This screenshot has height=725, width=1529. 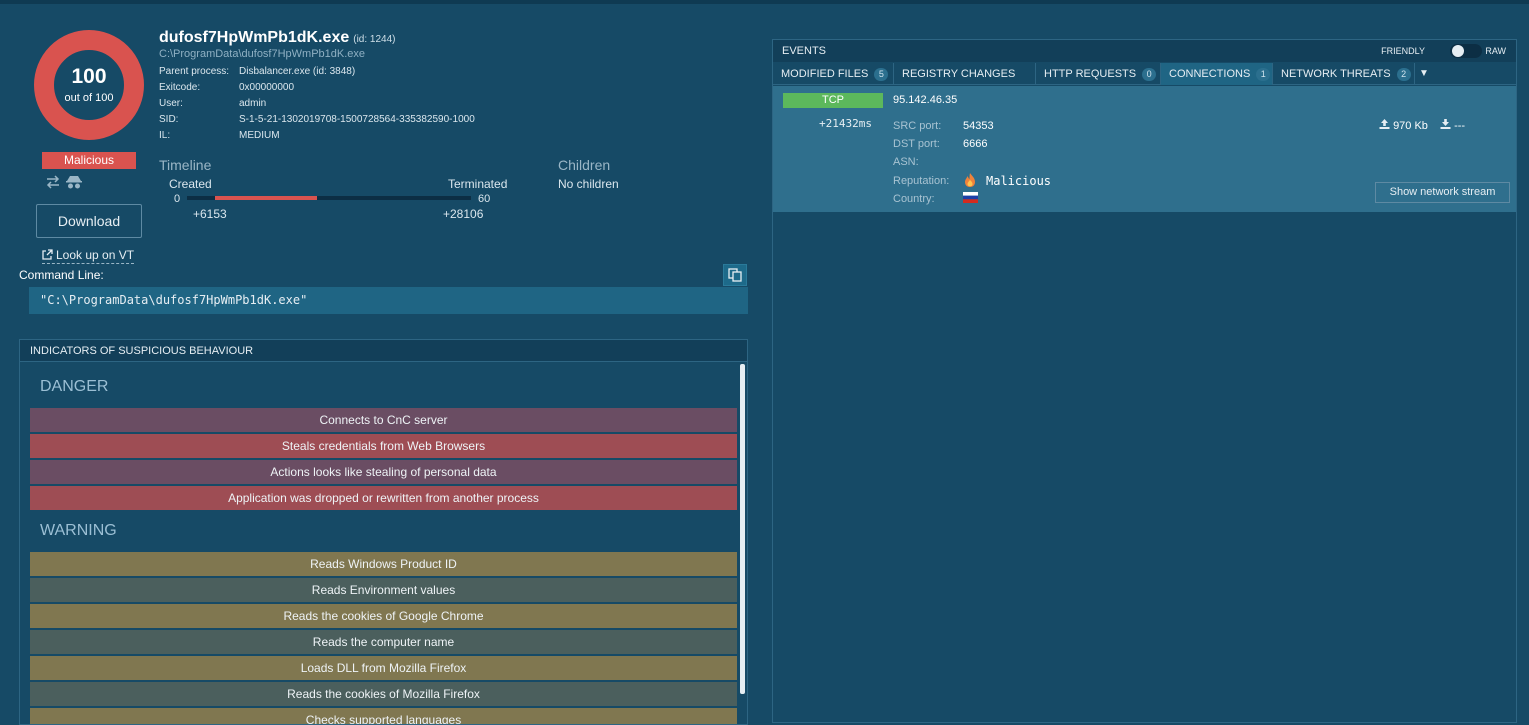 I want to click on tab-modified-files: MODIFIED FILES 5, so click(x=833, y=74).